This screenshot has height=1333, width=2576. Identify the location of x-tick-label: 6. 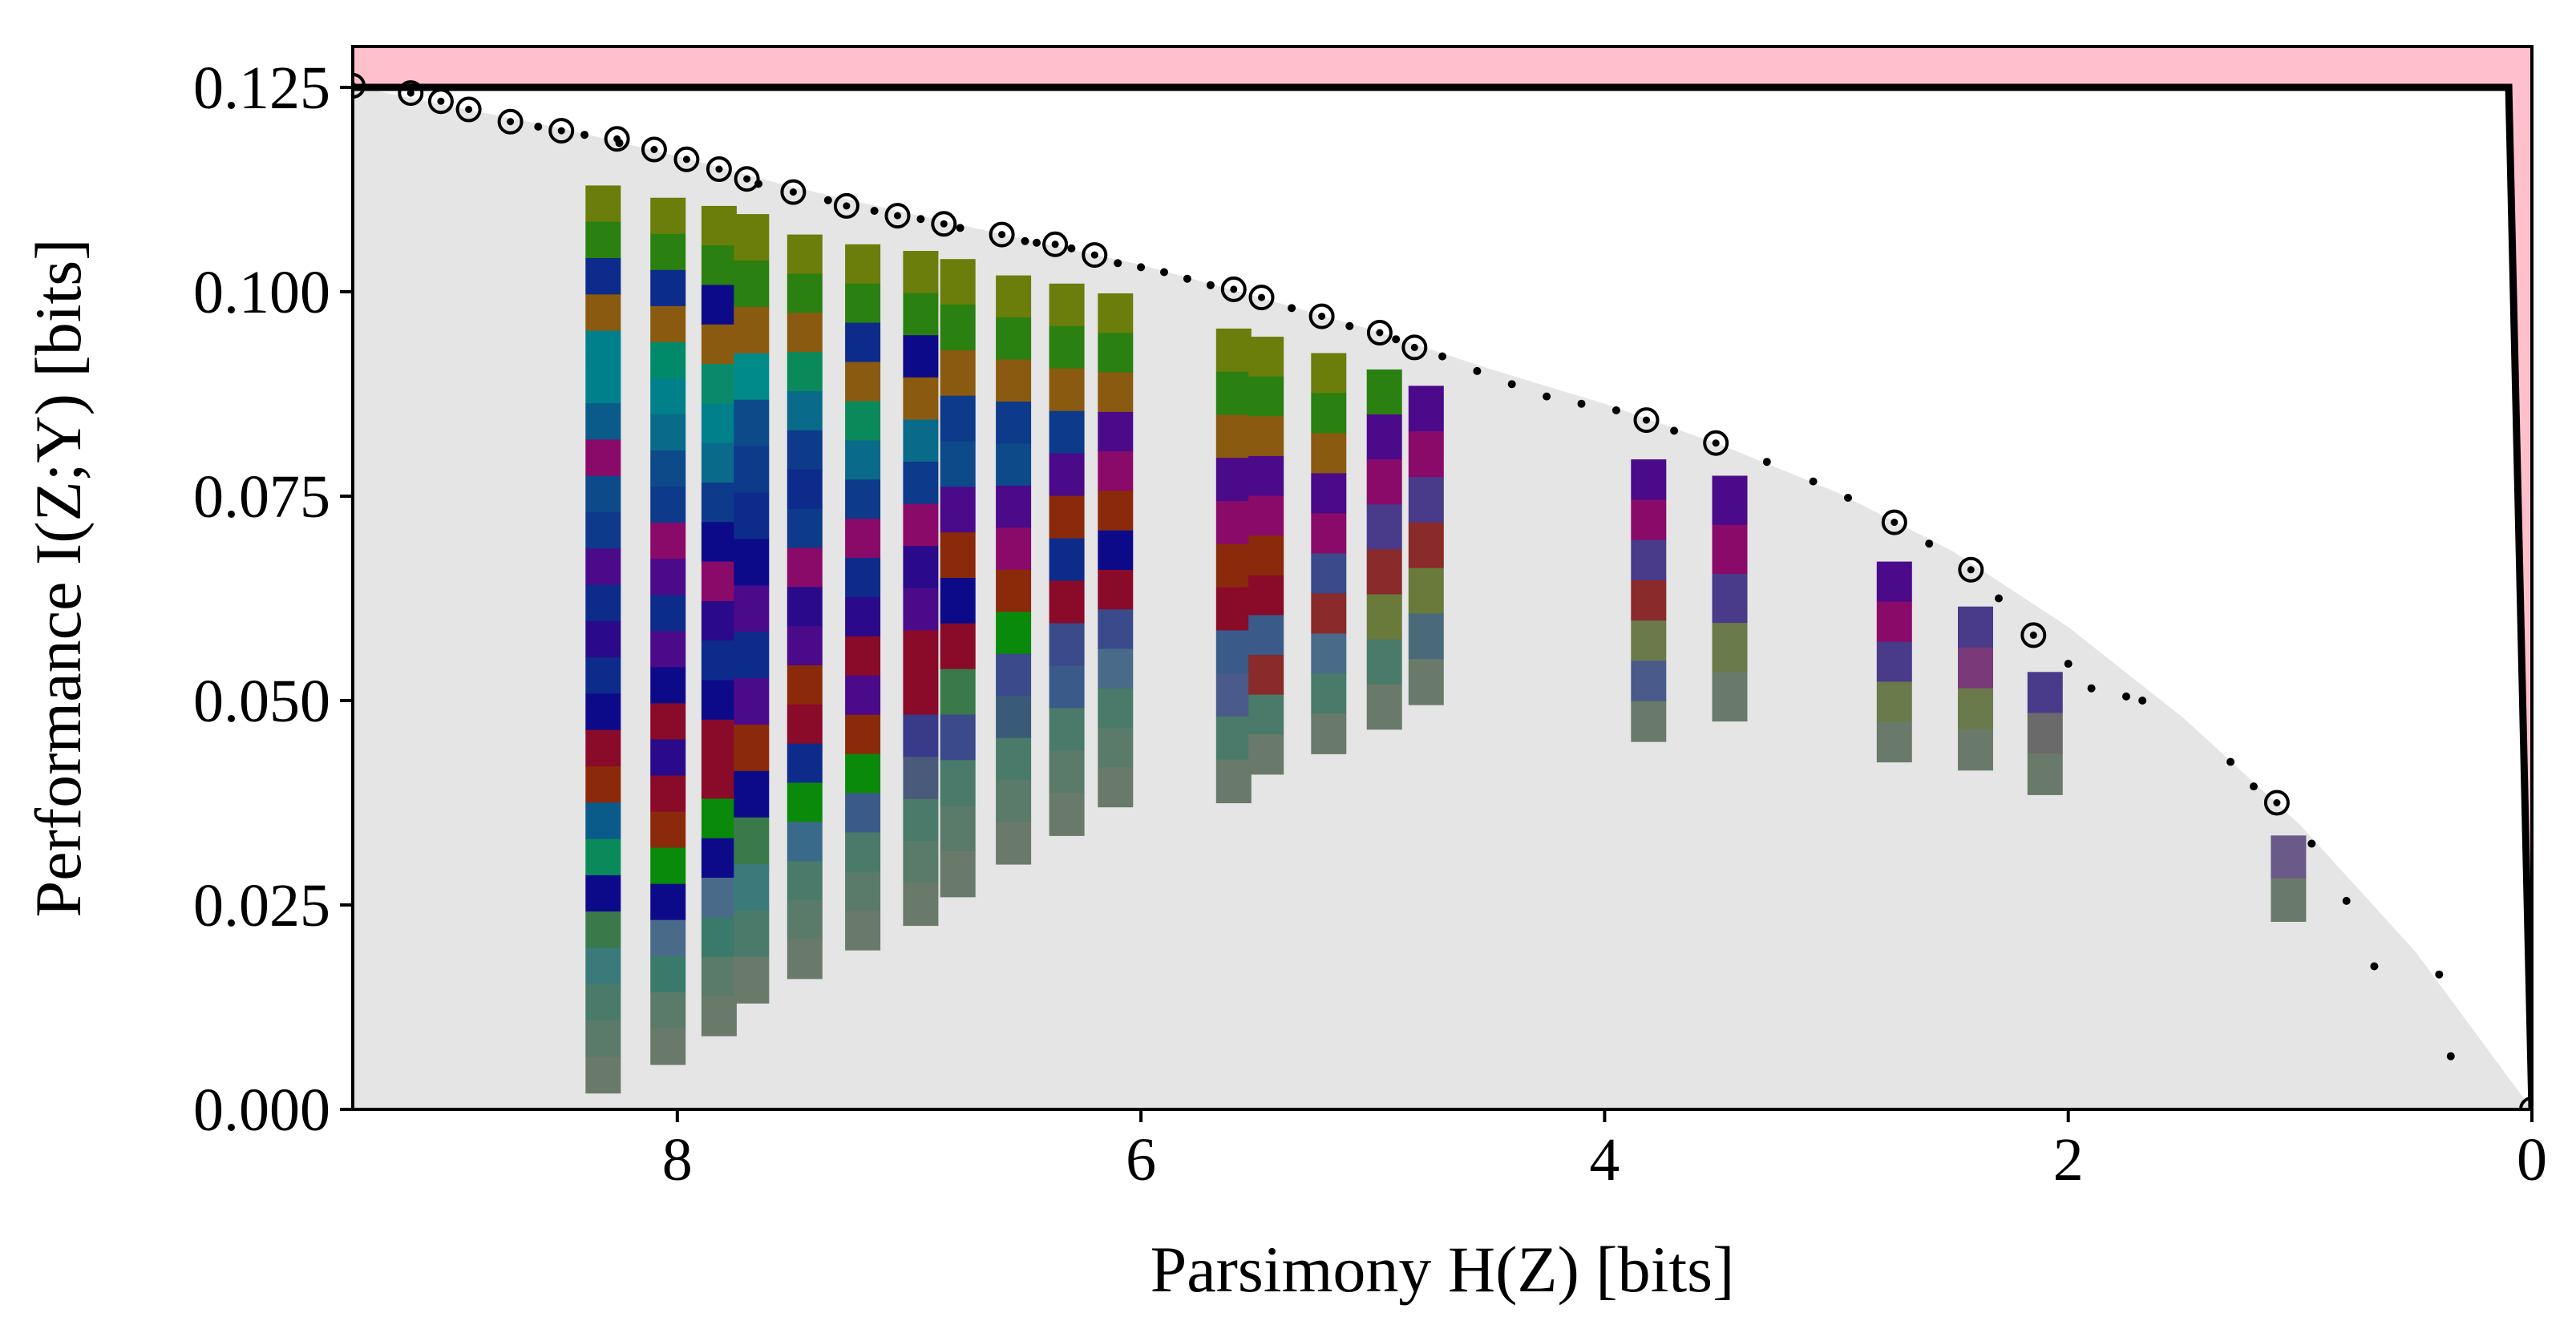
(1141, 1160).